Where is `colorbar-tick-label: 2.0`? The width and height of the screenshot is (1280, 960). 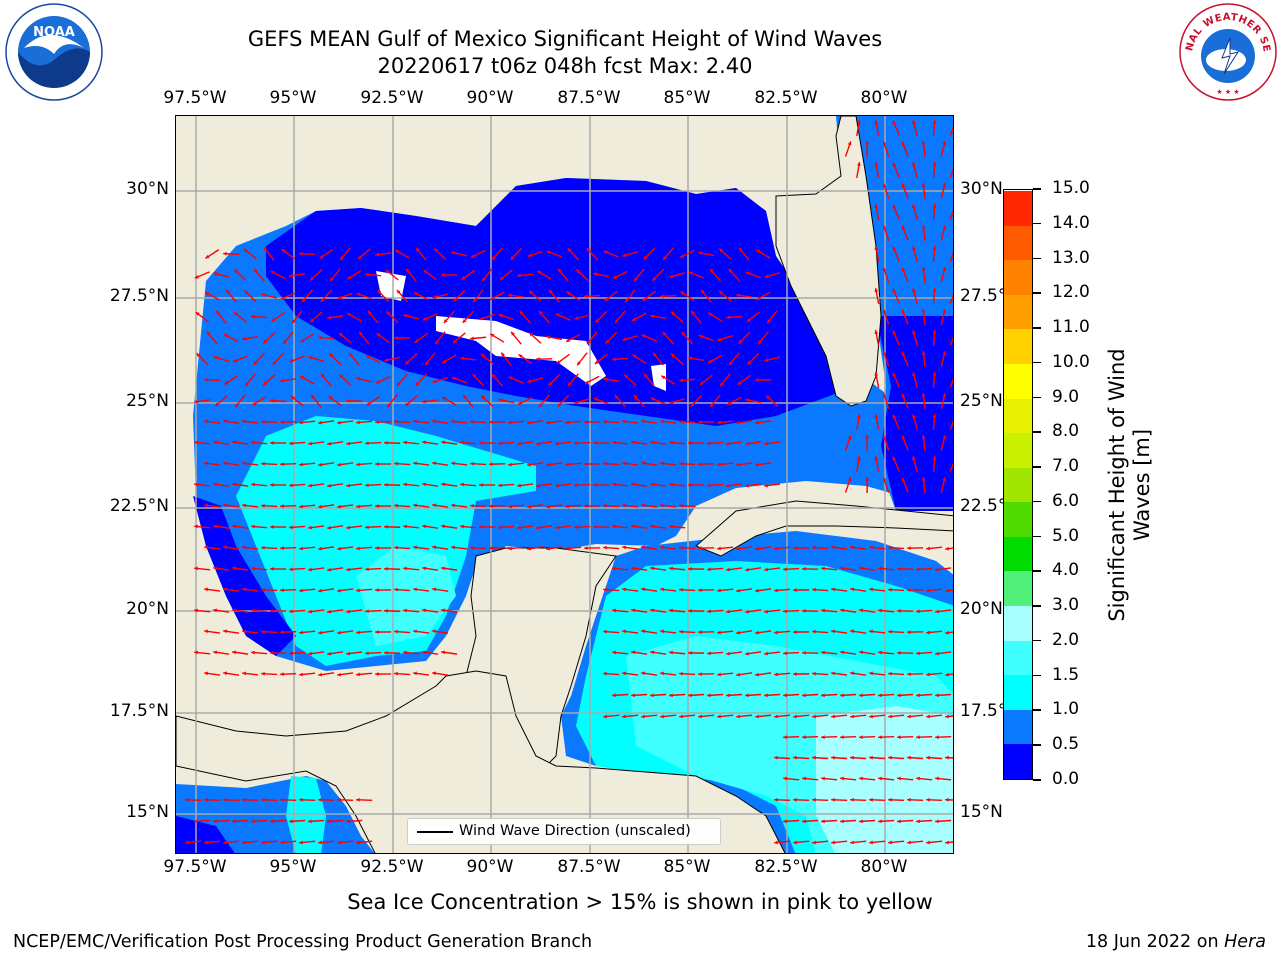
colorbar-tick-label: 2.0 is located at coordinates (1066, 639).